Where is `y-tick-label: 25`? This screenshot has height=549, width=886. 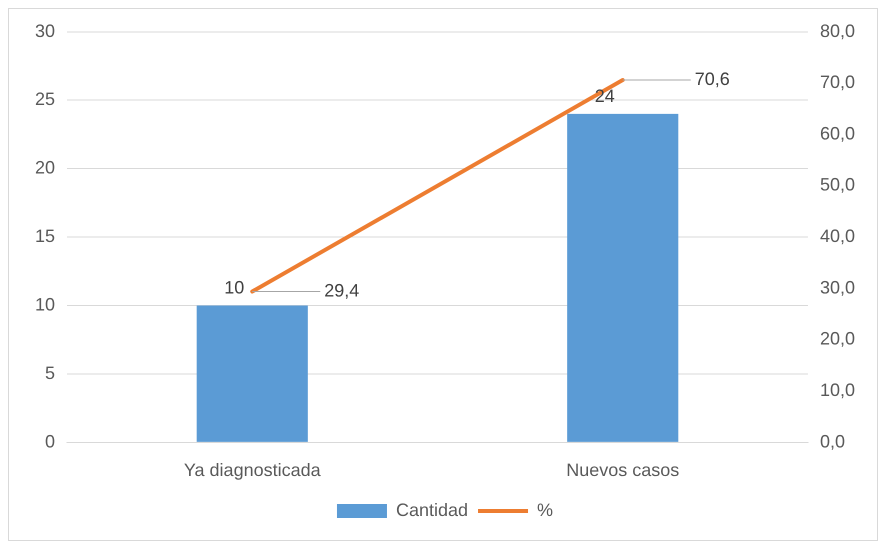
y-tick-label: 25 is located at coordinates (45, 99).